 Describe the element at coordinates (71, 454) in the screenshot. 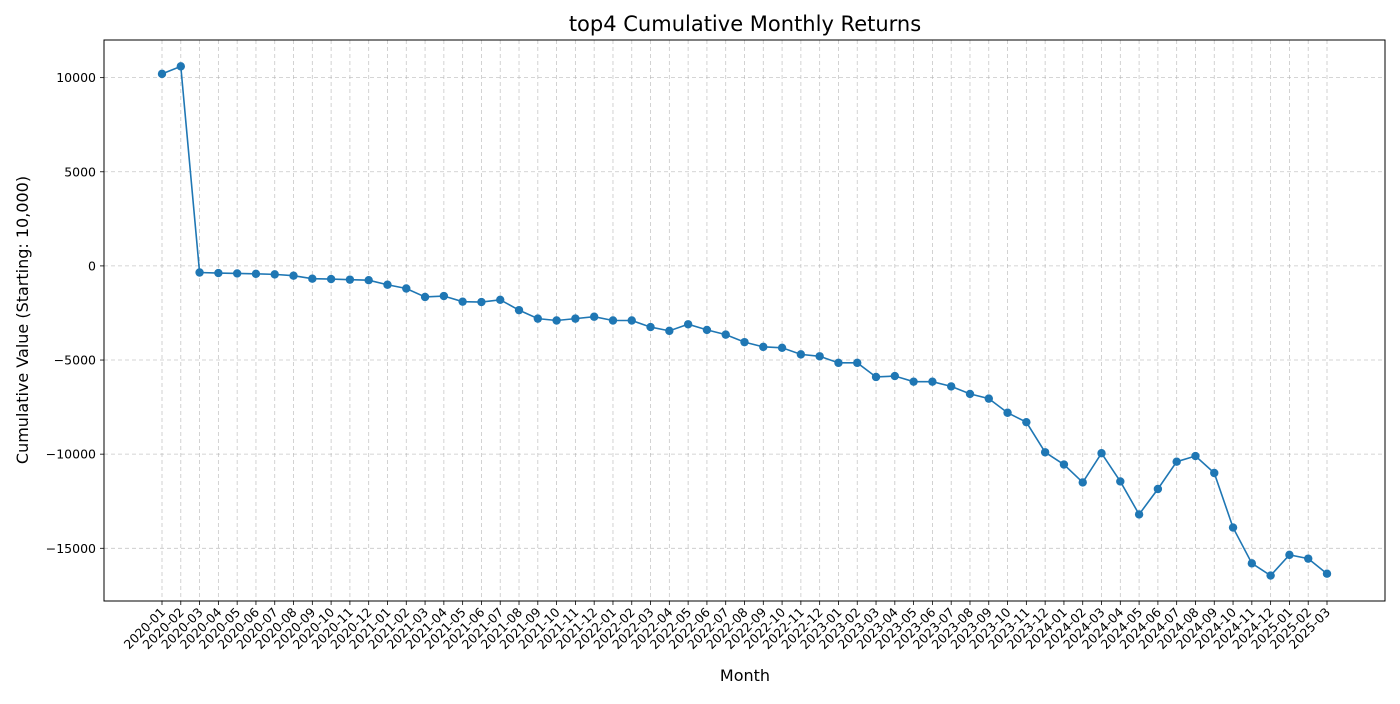

I see `y-tick-label: −10000` at that location.